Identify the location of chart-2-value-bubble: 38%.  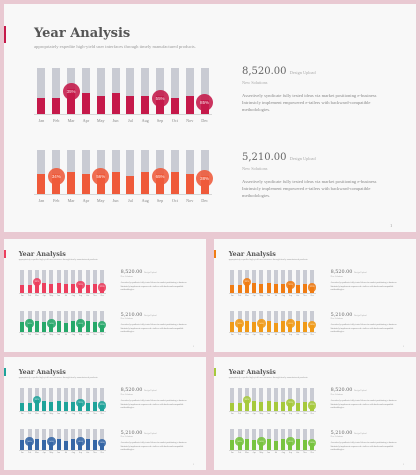
(312, 324).